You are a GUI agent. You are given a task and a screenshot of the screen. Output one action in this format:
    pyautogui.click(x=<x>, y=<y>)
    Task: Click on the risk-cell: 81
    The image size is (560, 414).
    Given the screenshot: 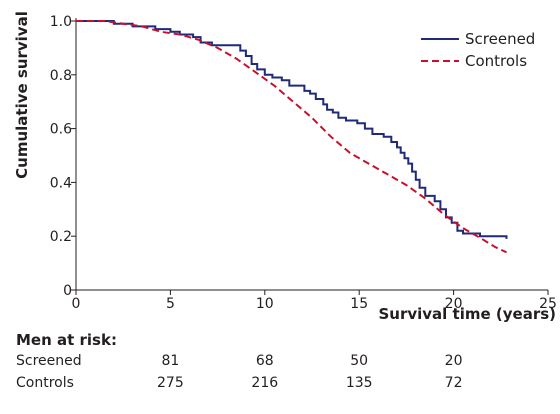 What is the action you would take?
    pyautogui.click(x=170, y=361)
    